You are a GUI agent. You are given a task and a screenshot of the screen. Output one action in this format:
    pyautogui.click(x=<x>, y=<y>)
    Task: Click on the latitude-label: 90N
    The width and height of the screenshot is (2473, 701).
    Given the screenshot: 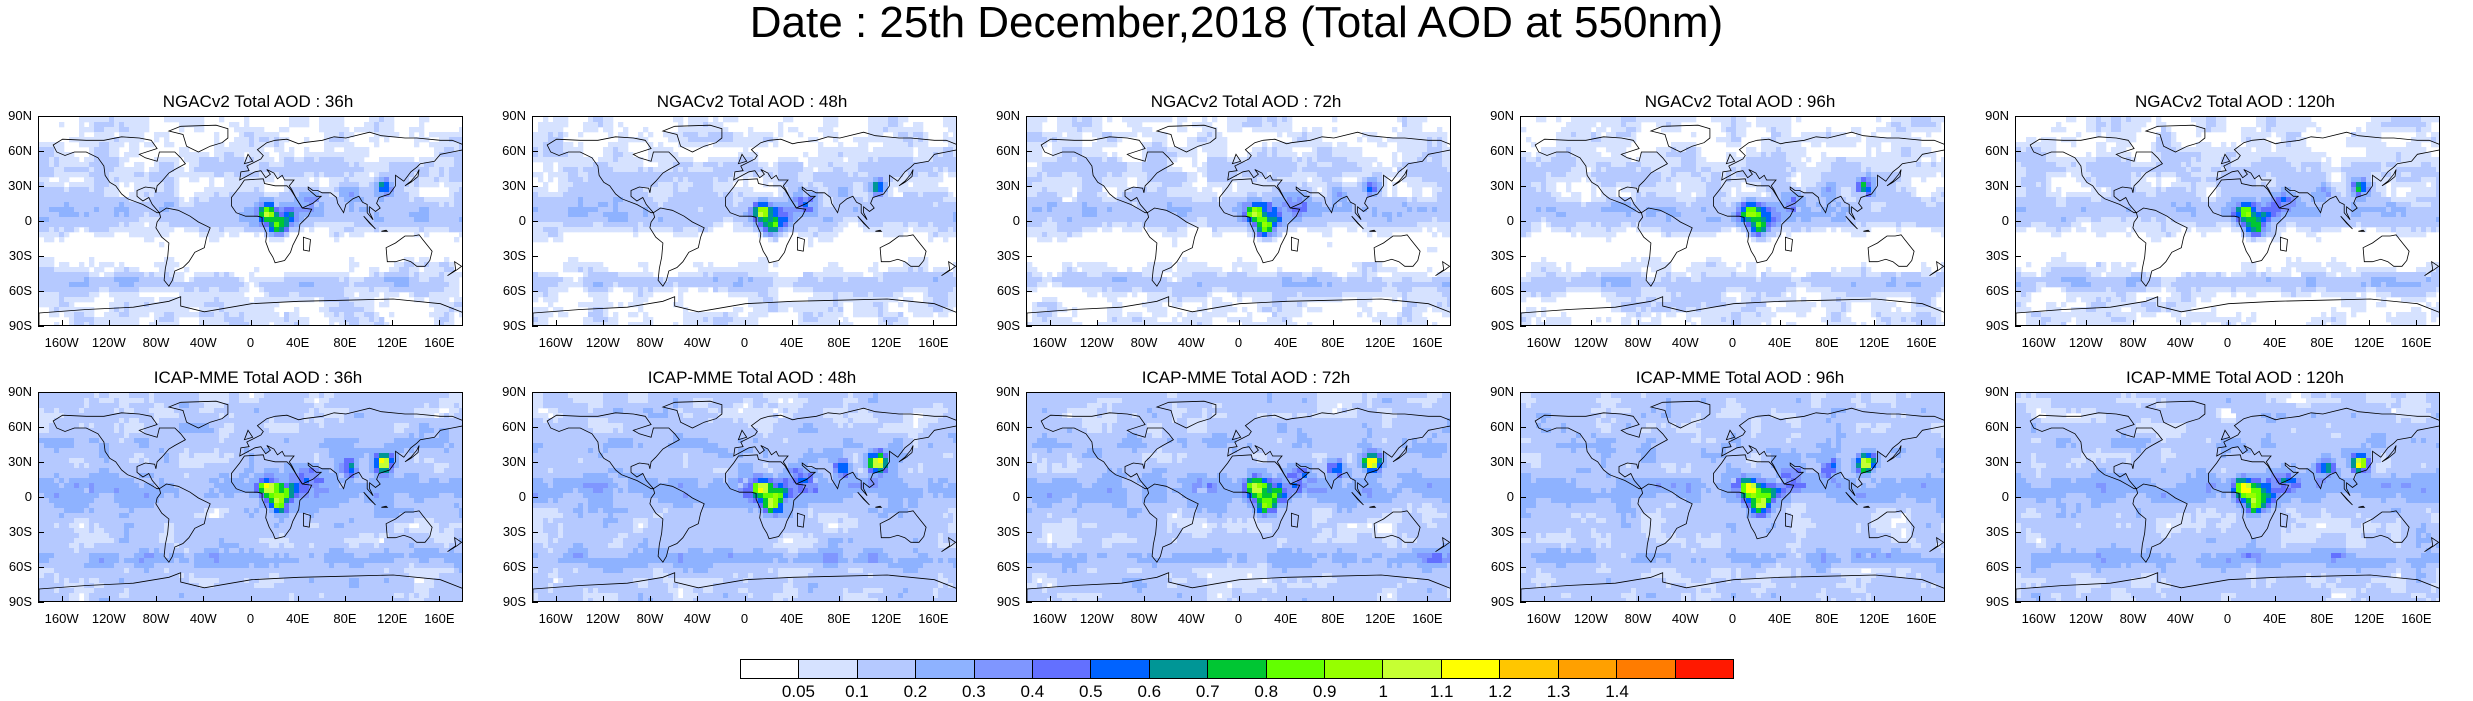 What is the action you would take?
    pyautogui.click(x=514, y=116)
    